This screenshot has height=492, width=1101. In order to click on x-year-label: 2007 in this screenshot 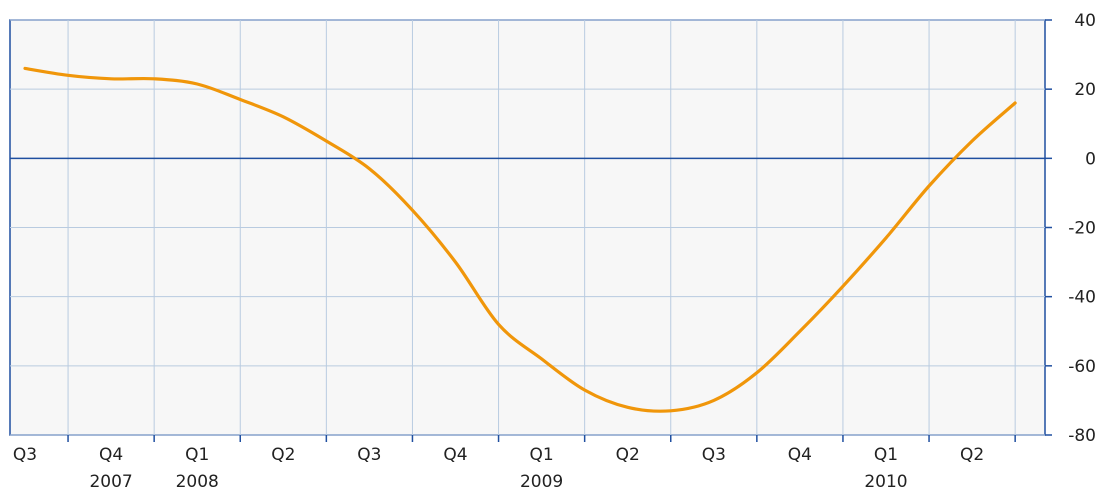, I will do `click(110, 482)`.